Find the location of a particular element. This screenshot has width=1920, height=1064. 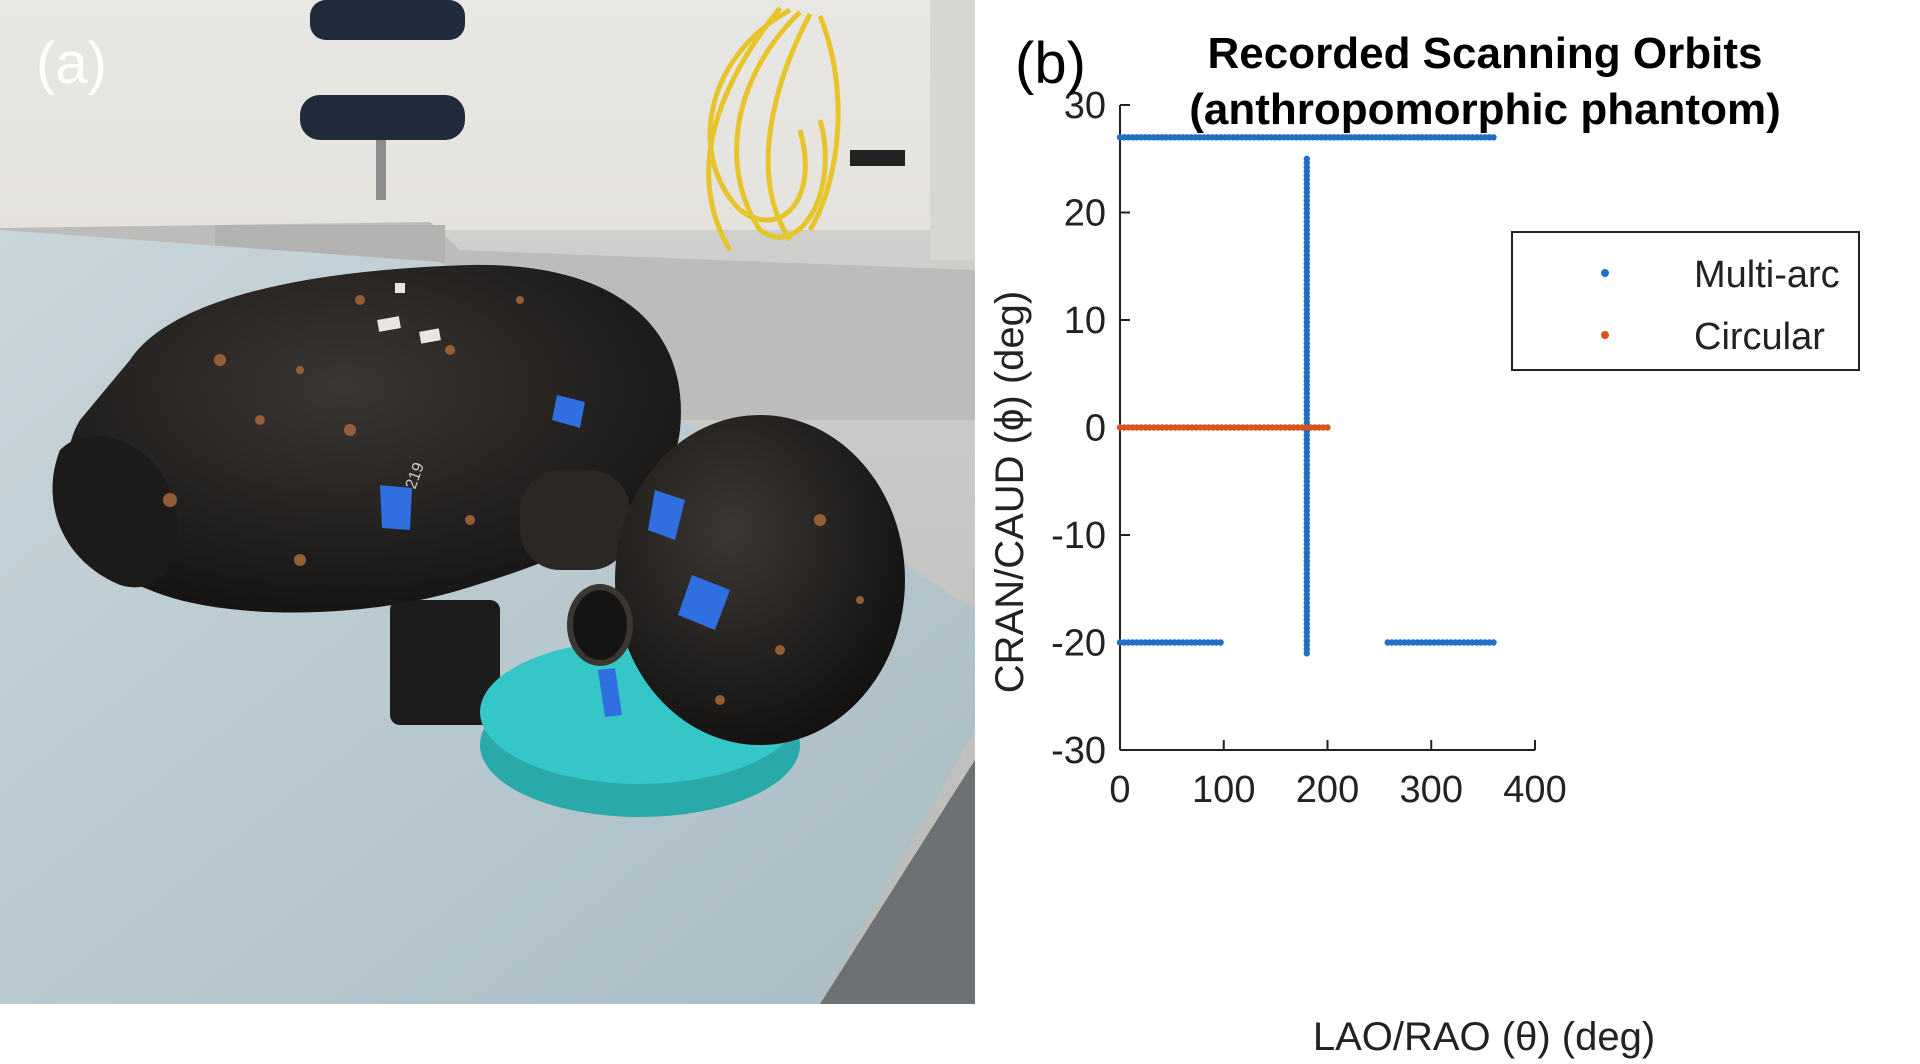

chart-title-line-1: Recorded Scanning Orbits is located at coordinates (1485, 53).